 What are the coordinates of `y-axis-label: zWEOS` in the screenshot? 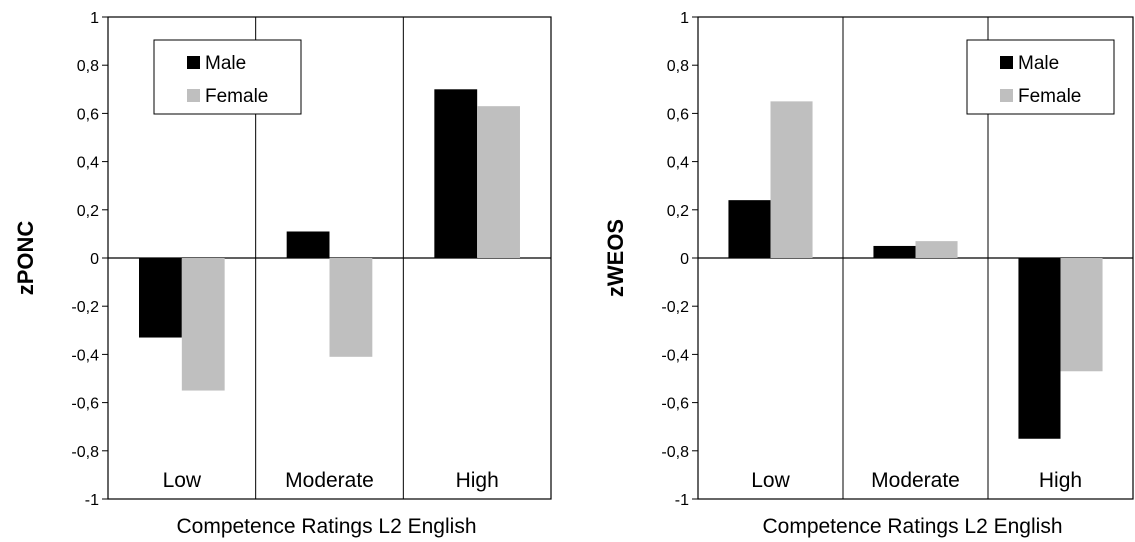 It's located at (615, 258).